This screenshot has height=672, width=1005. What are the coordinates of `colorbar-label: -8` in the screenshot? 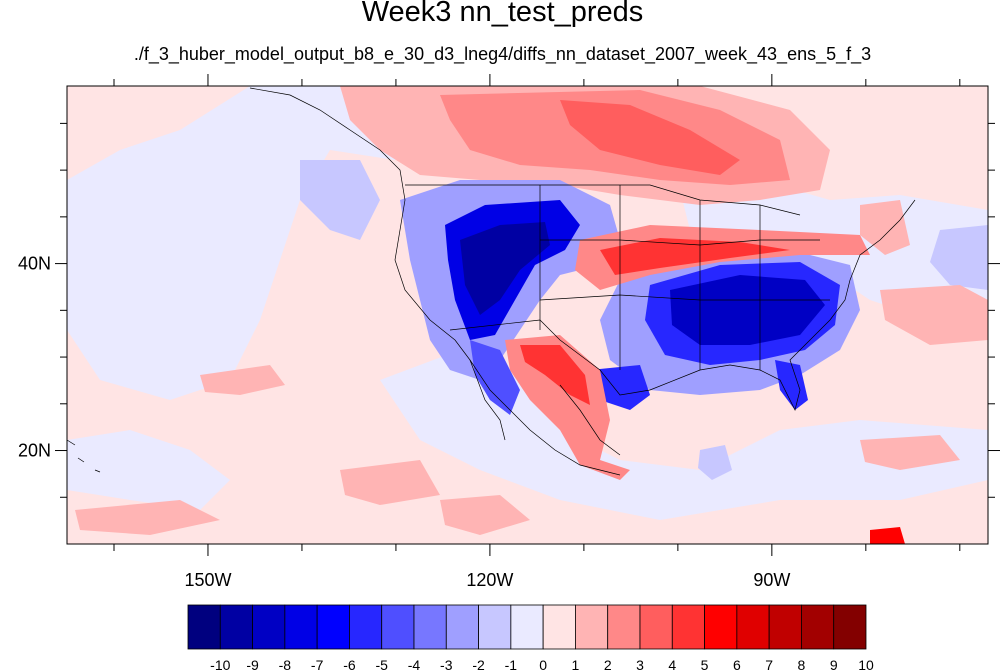 It's located at (285, 664).